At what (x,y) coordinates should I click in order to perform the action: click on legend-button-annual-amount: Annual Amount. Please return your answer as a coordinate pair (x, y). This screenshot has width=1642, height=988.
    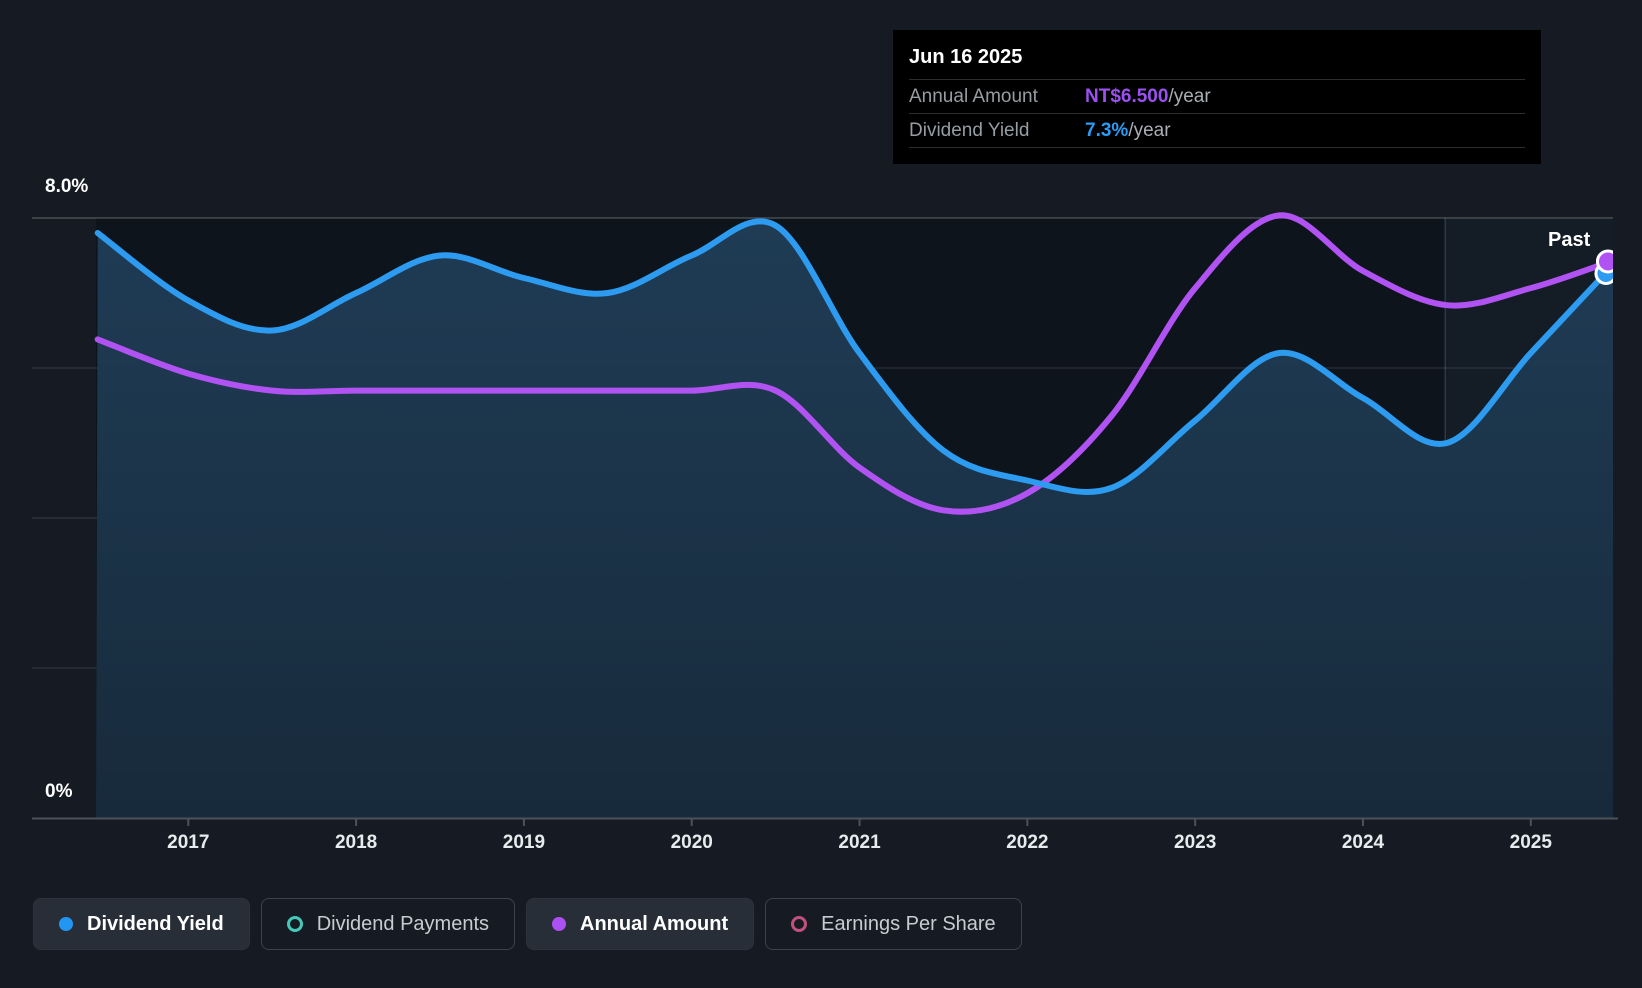
    Looking at the image, I should click on (640, 924).